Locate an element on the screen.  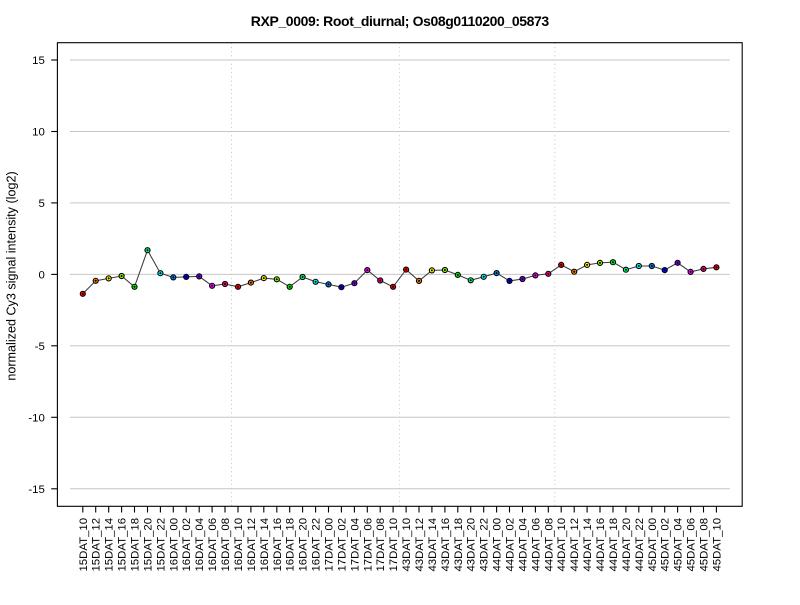
svg-text: 16DAT_10 is located at coordinates (239, 545).